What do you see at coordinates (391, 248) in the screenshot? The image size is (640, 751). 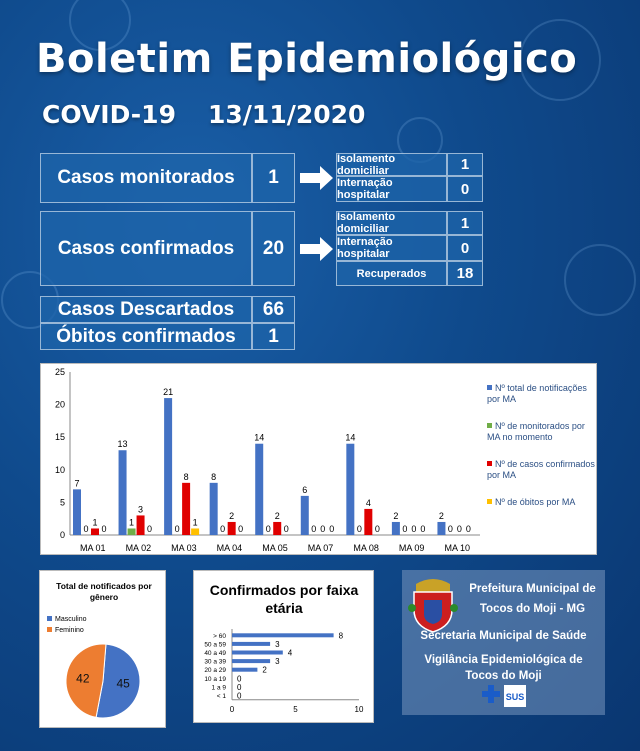 I see `confirmed-hospital-label: Internação hospitalar` at bounding box center [391, 248].